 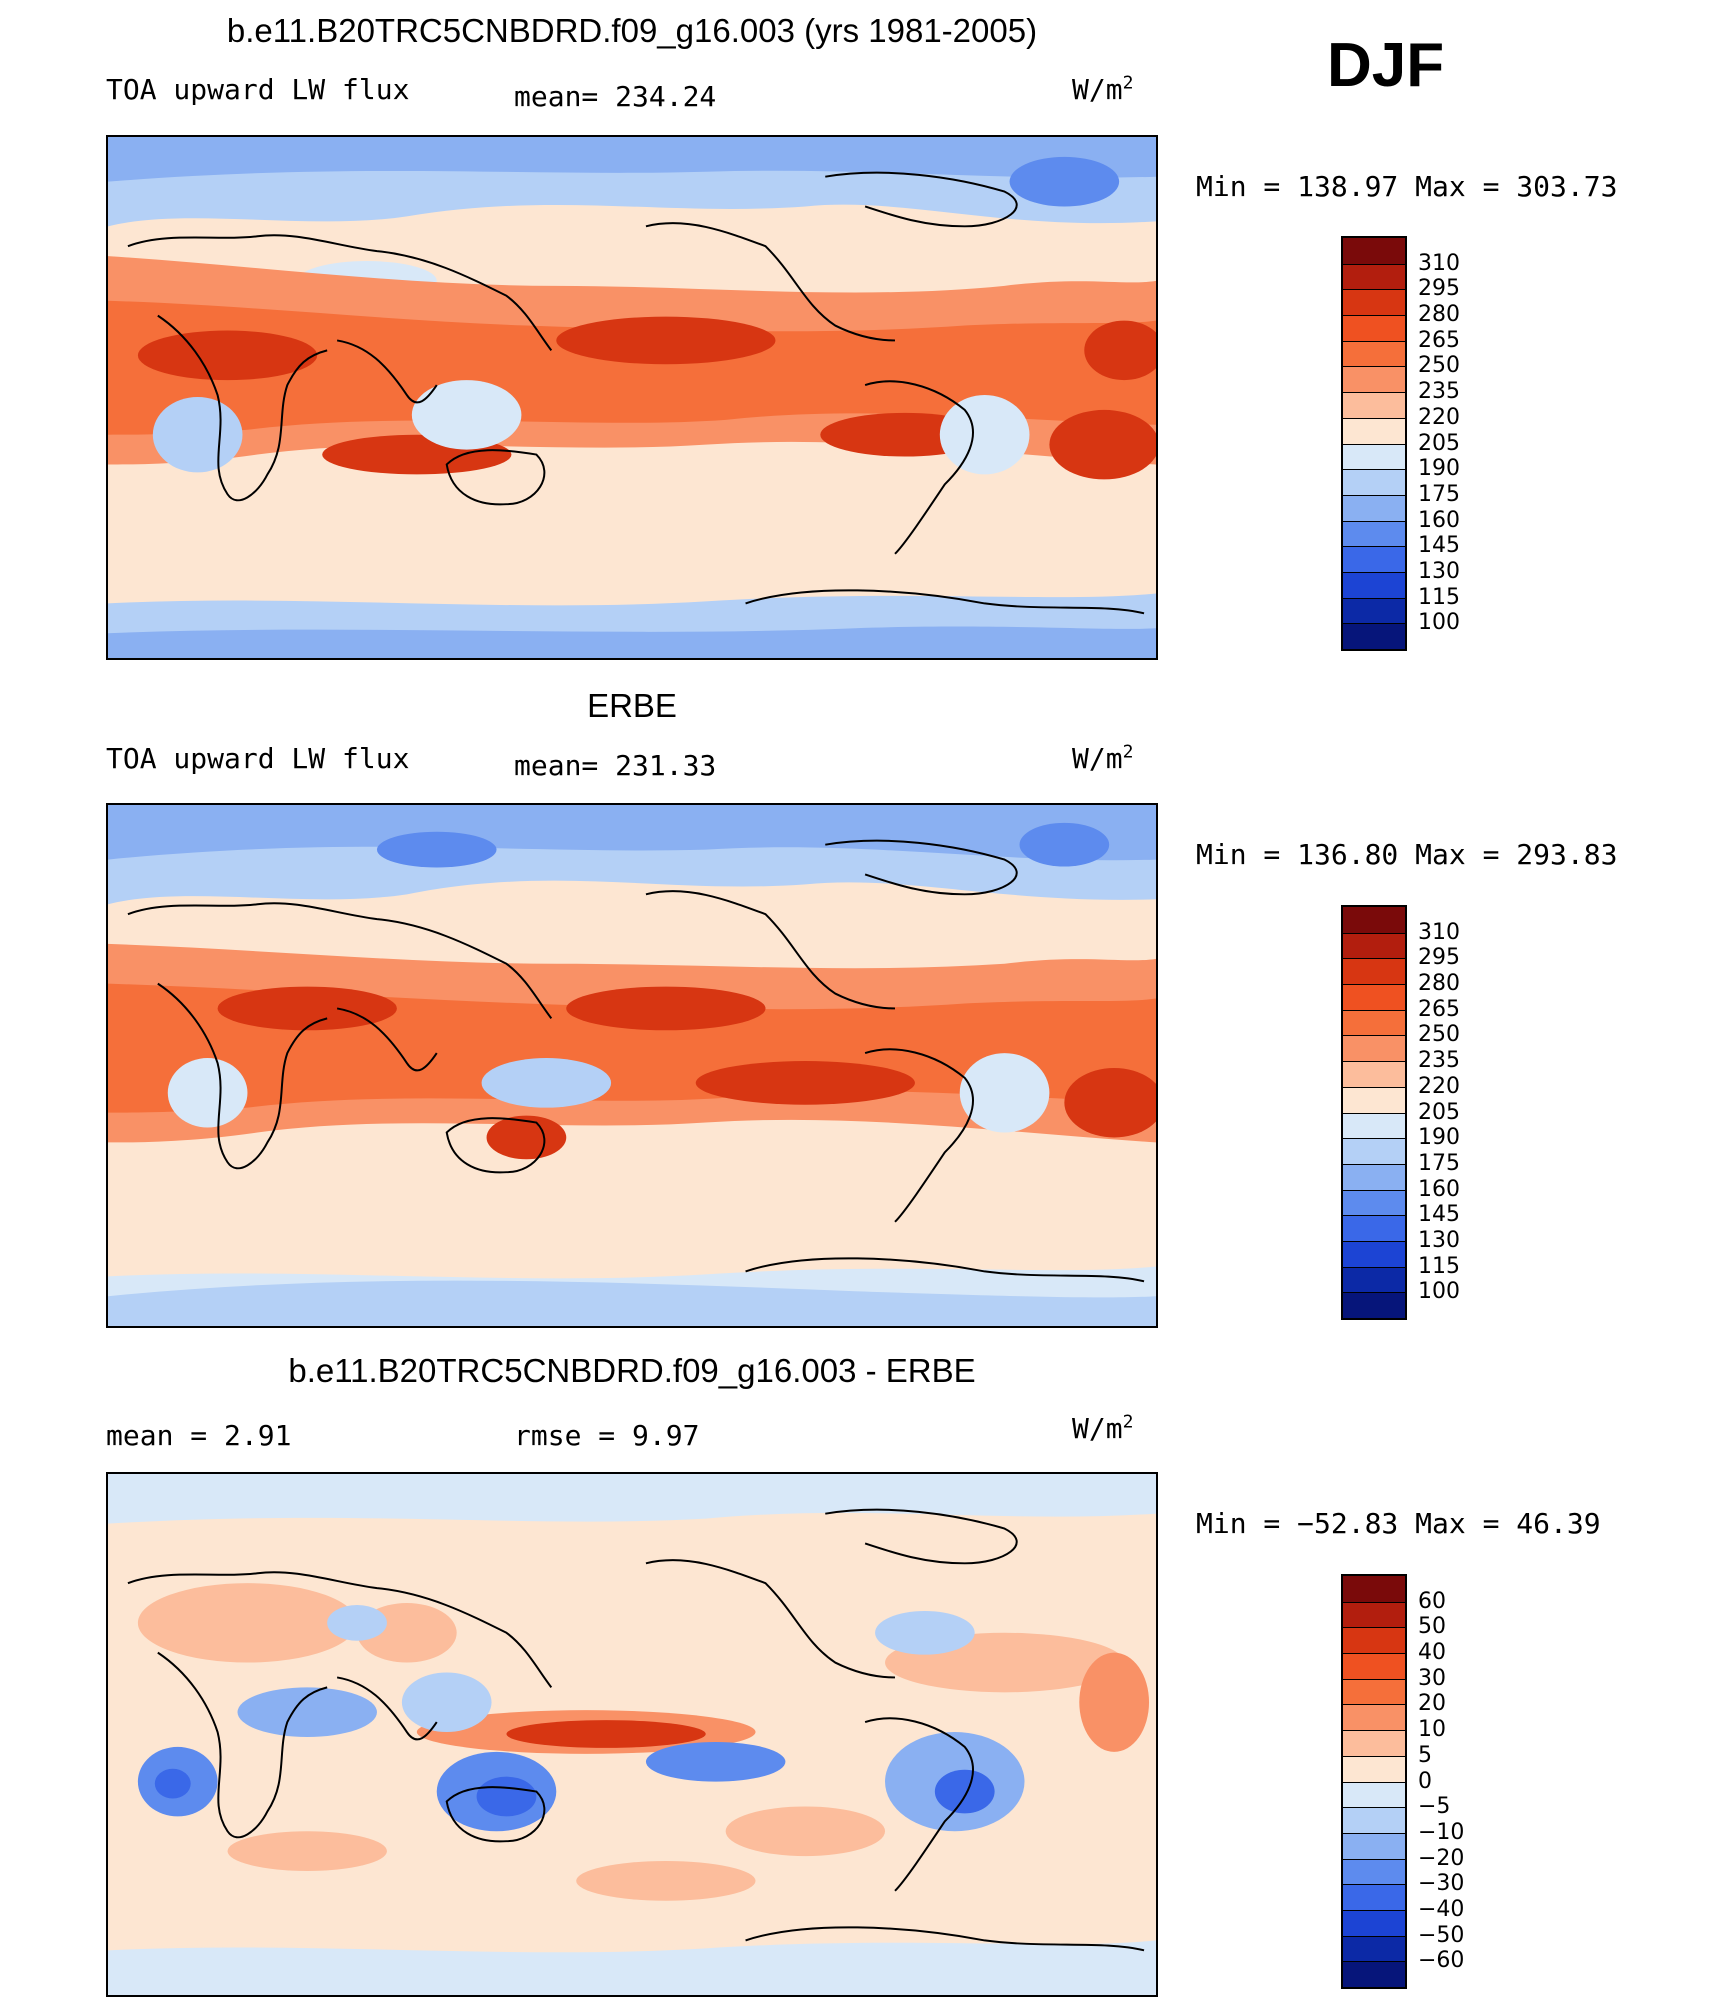 I want to click on colorbar-tick-label: 115, so click(x=1439, y=597).